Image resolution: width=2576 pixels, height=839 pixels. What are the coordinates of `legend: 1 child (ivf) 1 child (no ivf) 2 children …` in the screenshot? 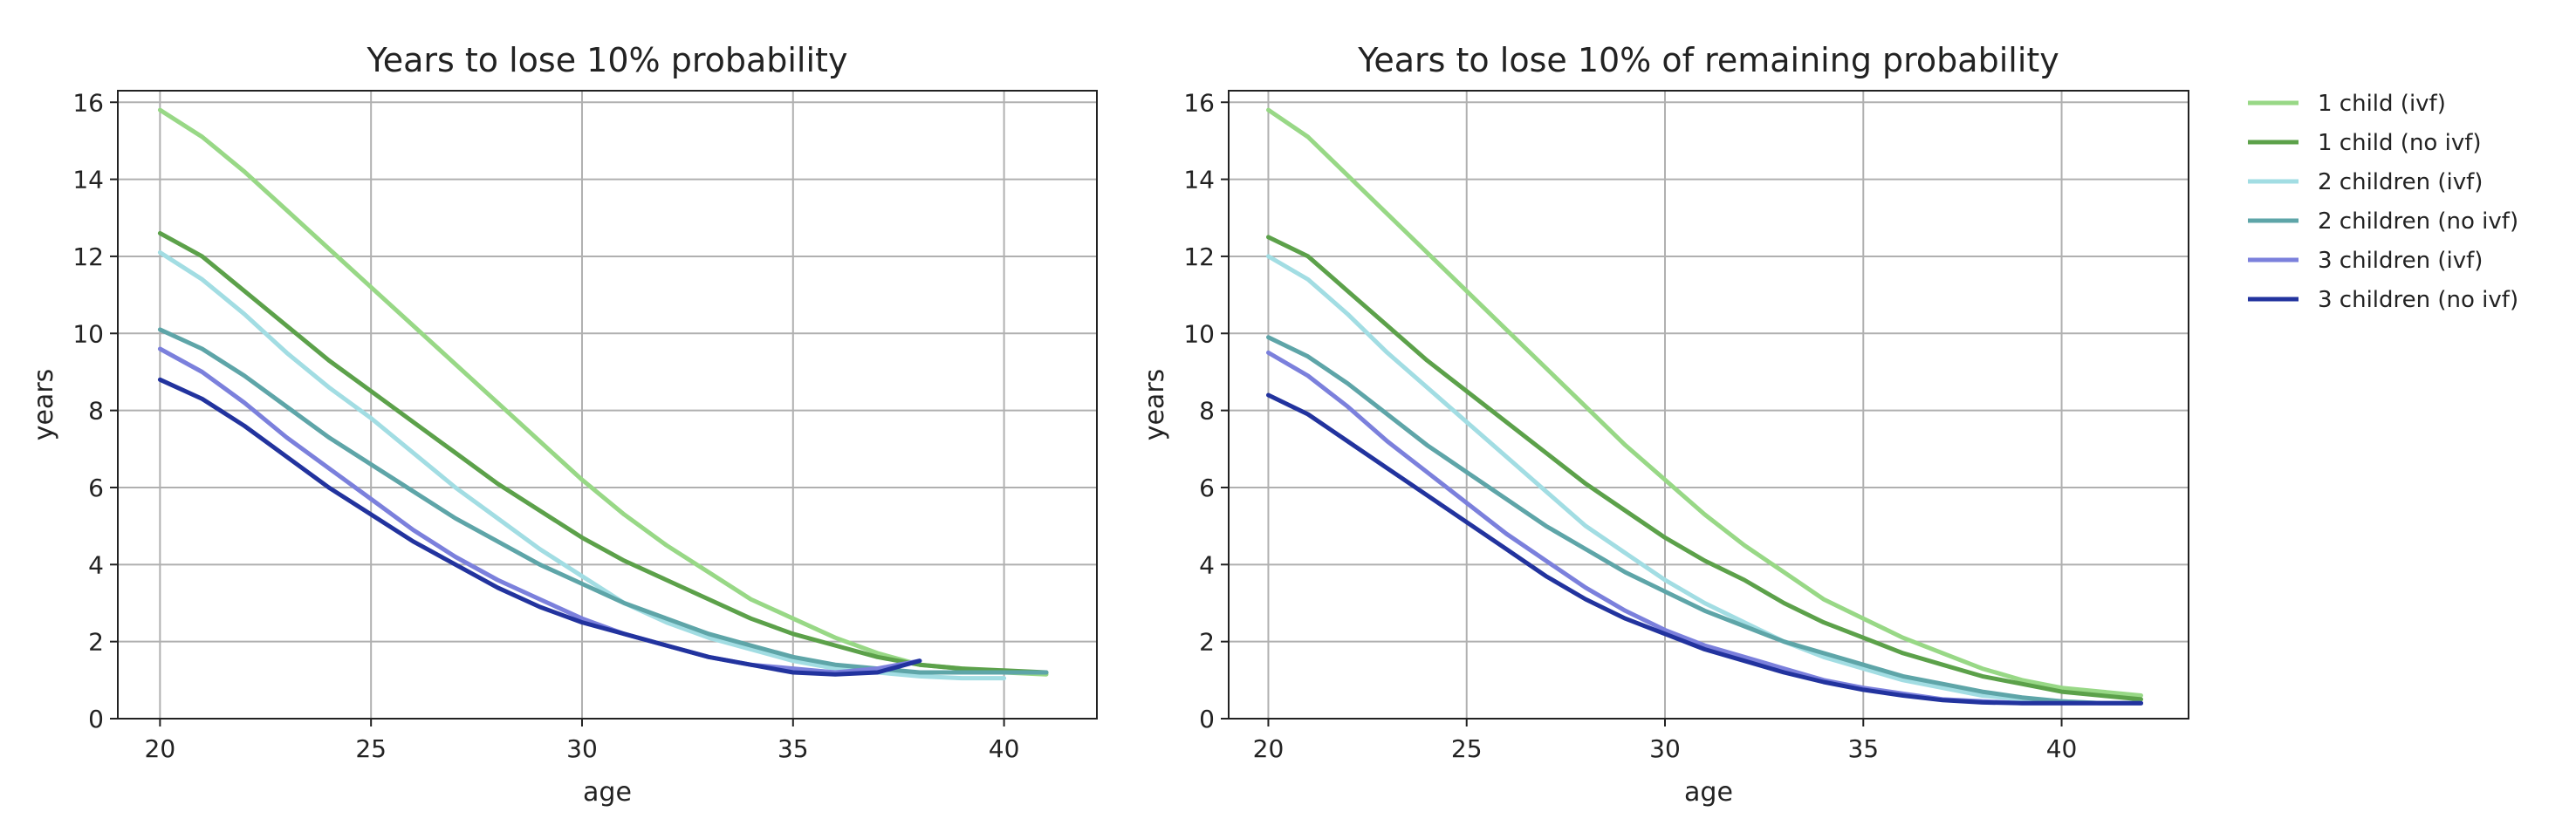 It's located at (2383, 202).